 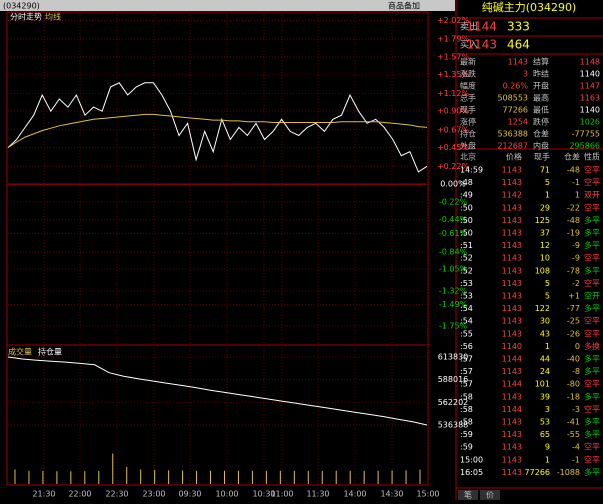 I want to click on tick-cell: 24, so click(x=545, y=371).